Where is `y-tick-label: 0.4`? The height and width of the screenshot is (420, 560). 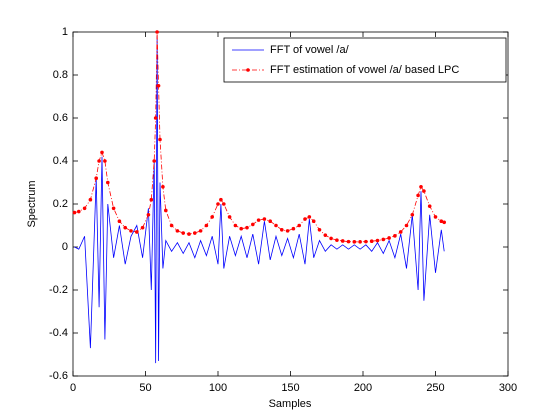 y-tick-label: 0.4 is located at coordinates (60, 161).